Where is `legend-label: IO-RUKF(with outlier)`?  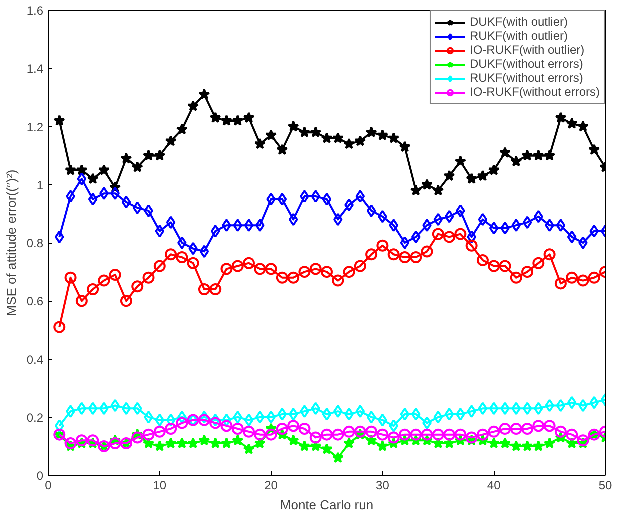
legend-label: IO-RUKF(with outlier) is located at coordinates (527, 50).